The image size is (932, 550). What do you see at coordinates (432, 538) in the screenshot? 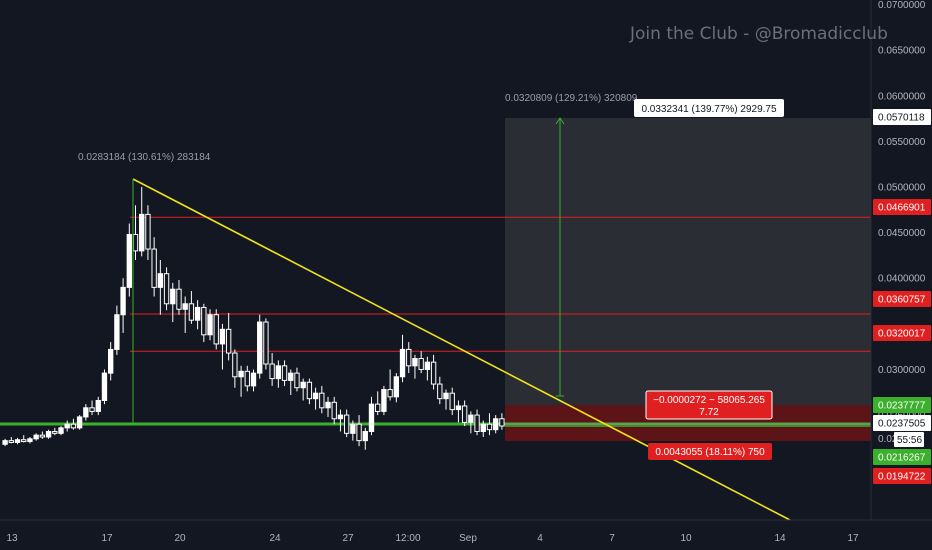
I see `time-axis: 13 17 20 24 27 12:00 Sep 4 7 10 14 17` at bounding box center [432, 538].